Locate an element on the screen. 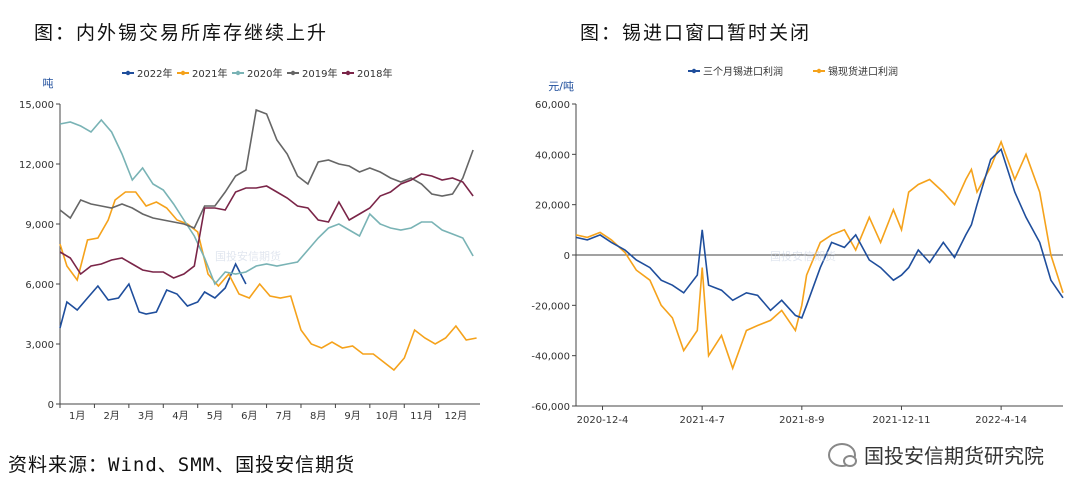 This screenshot has width=1080, height=495. y-tick-label: 60,000 is located at coordinates (552, 105).